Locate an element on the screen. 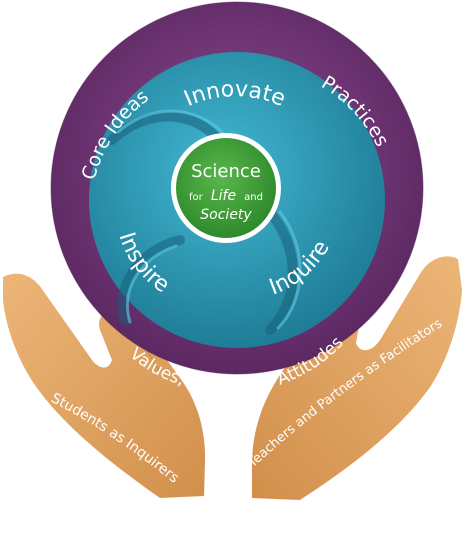 This screenshot has height=536, width=465. center-title: Science is located at coordinates (226, 171).